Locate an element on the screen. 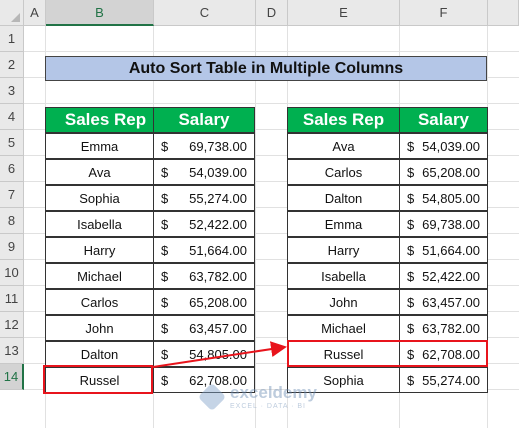  column-header-e: E is located at coordinates (344, 13).